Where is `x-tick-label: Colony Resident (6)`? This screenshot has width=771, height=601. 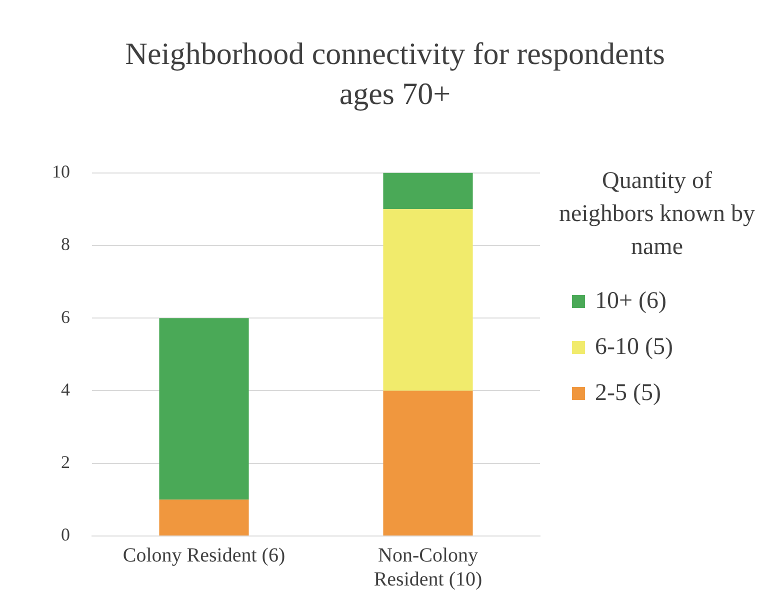 x-tick-label: Colony Resident (6) is located at coordinates (204, 555).